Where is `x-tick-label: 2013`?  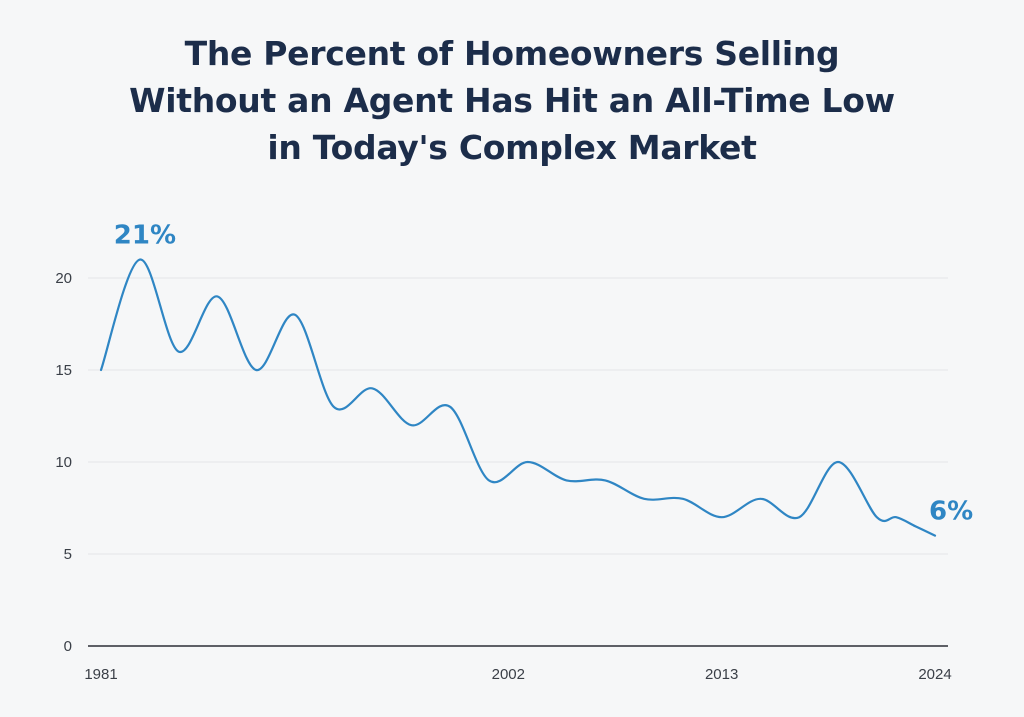
x-tick-label: 2013 is located at coordinates (721, 674).